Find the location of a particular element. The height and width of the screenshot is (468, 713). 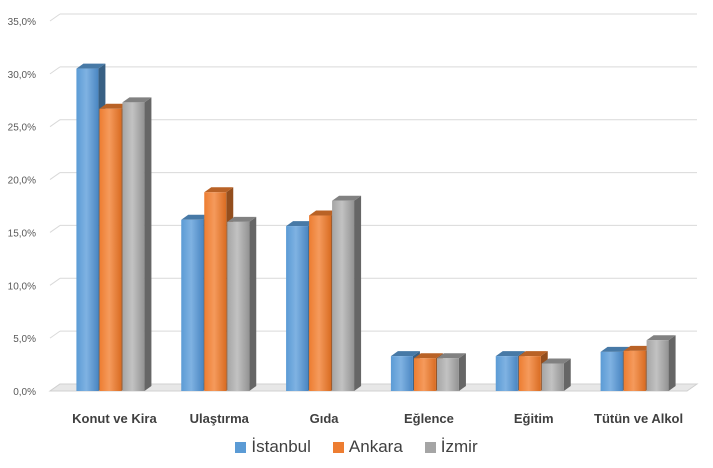

legend-item-ankara: Ankara is located at coordinates (367, 447).